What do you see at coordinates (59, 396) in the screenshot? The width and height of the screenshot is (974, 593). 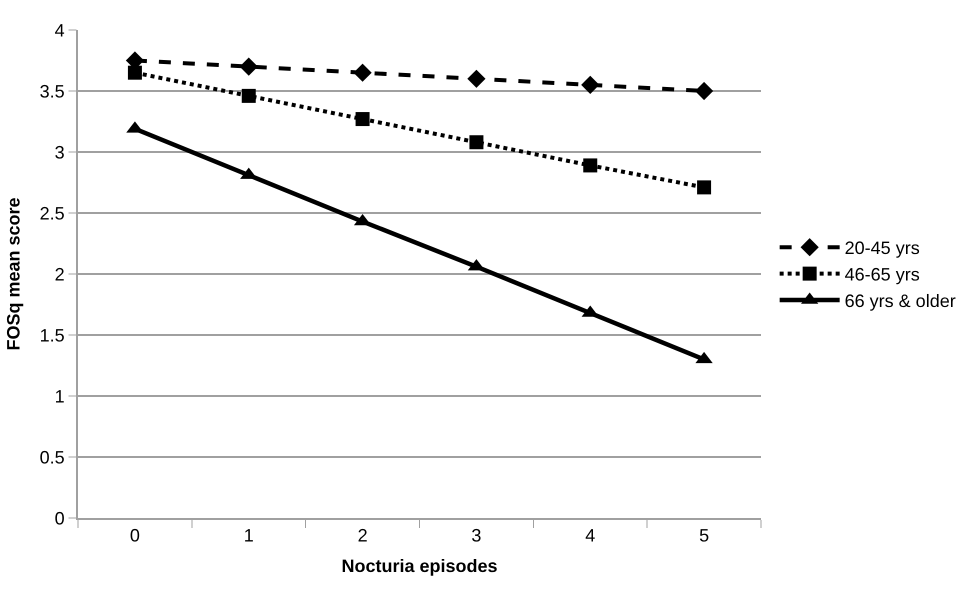 I see `y-tick-label: 1` at bounding box center [59, 396].